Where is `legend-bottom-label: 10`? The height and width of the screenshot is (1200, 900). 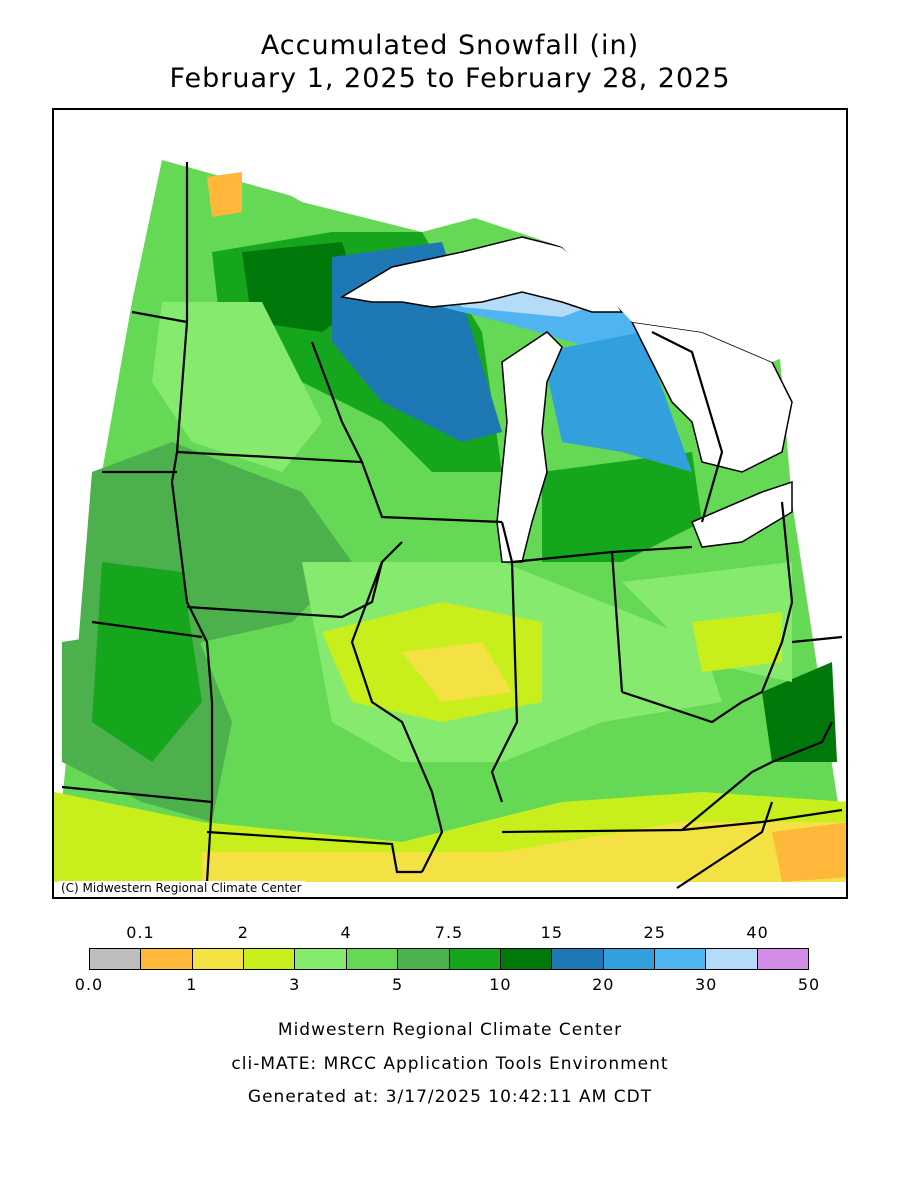
legend-bottom-label: 10 is located at coordinates (500, 984).